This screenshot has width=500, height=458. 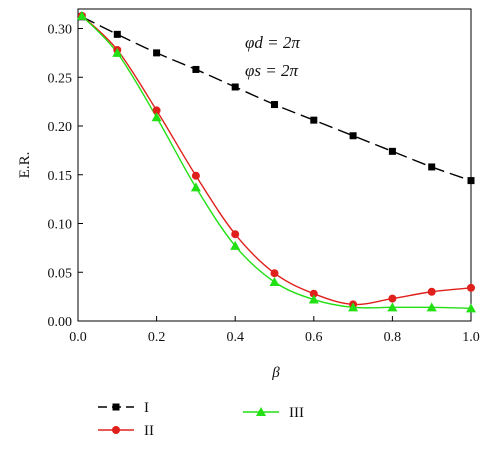 What do you see at coordinates (78, 337) in the screenshot?
I see `x-tick-label: 0.0` at bounding box center [78, 337].